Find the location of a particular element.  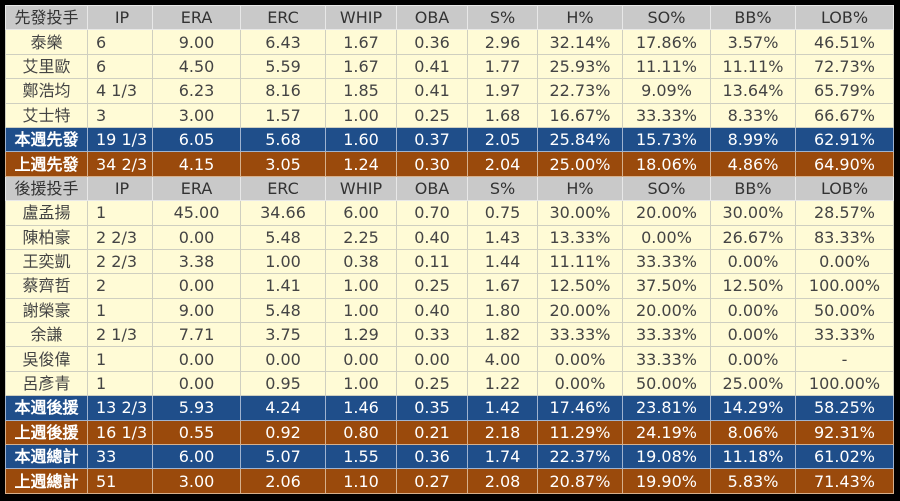

cell-whip: 0.80 is located at coordinates (361, 432).